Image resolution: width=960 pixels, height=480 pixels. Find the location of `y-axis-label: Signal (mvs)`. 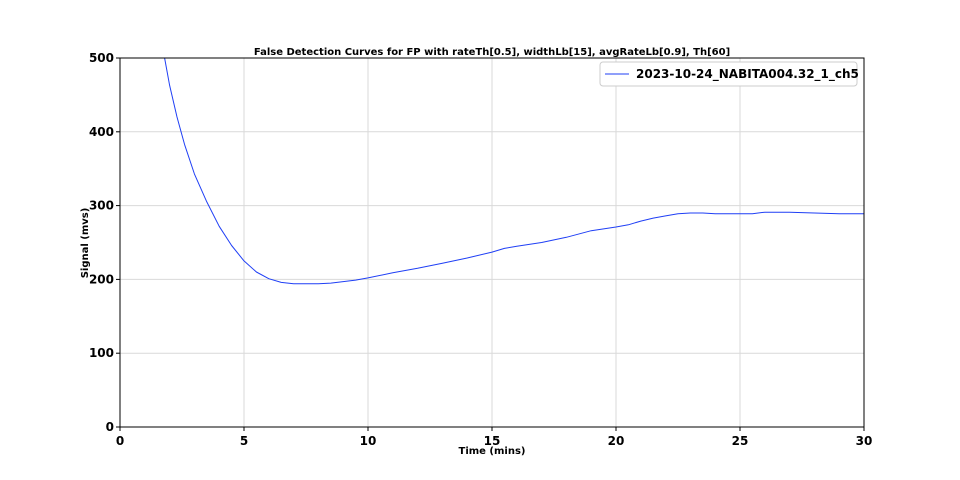

y-axis-label: Signal (mvs) is located at coordinates (85, 243).